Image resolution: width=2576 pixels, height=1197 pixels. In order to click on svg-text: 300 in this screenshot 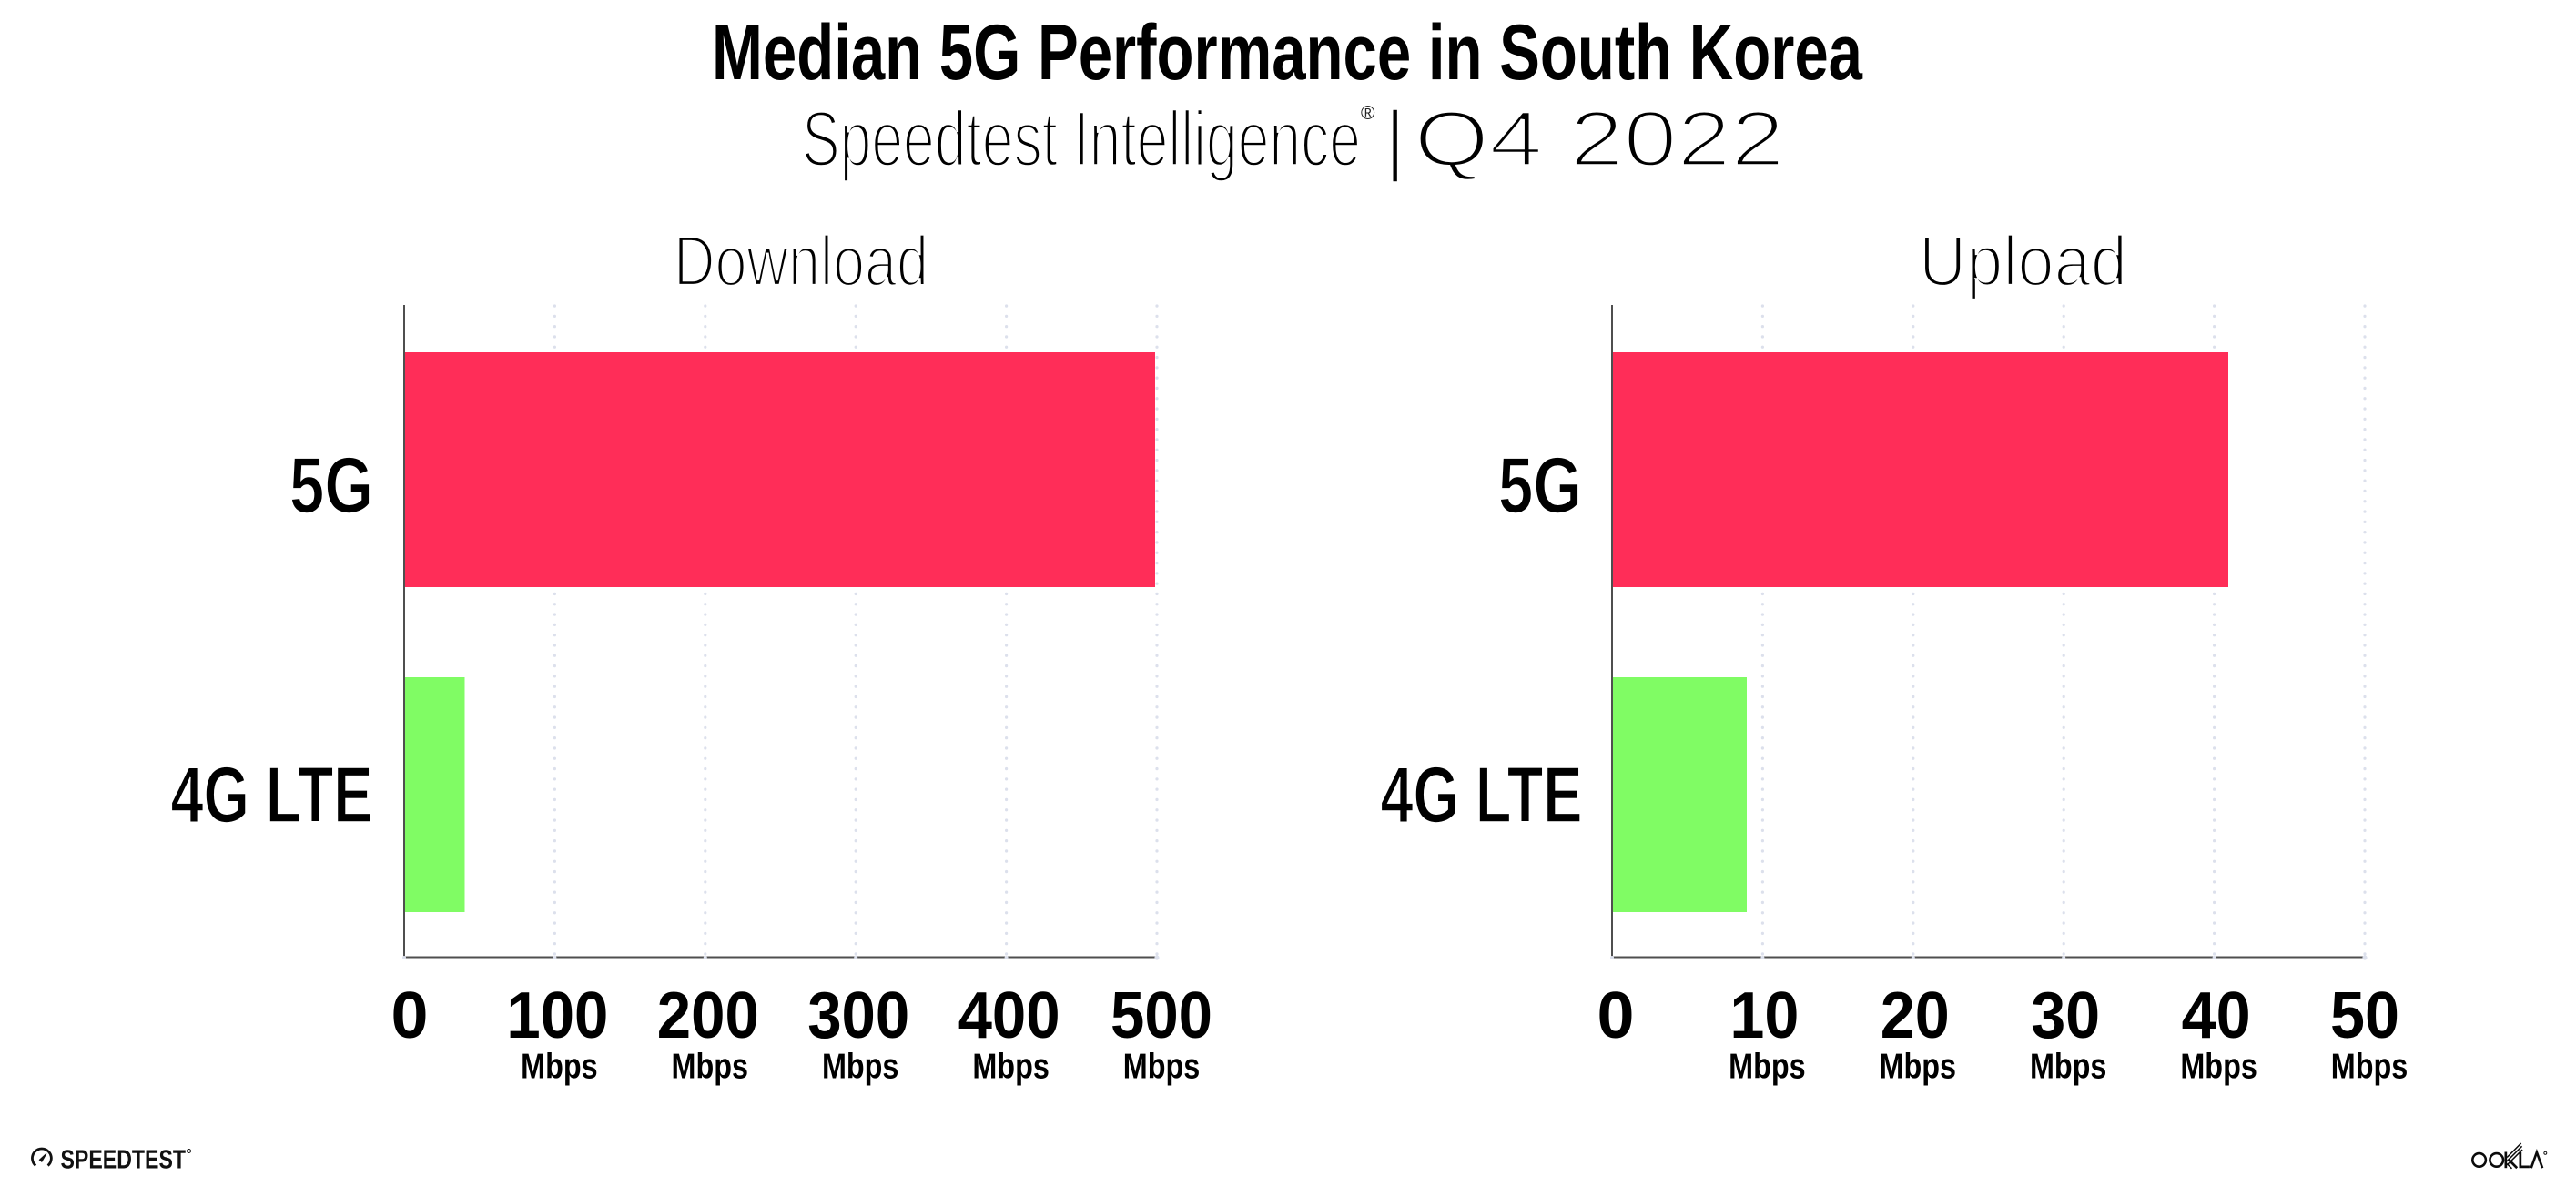, I will do `click(858, 1015)`.